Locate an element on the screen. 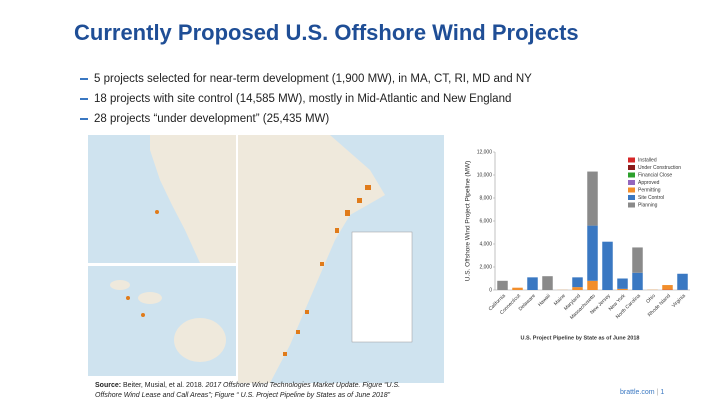 The height and width of the screenshot is (405, 720). wind-areas is located at coordinates (327, 270).